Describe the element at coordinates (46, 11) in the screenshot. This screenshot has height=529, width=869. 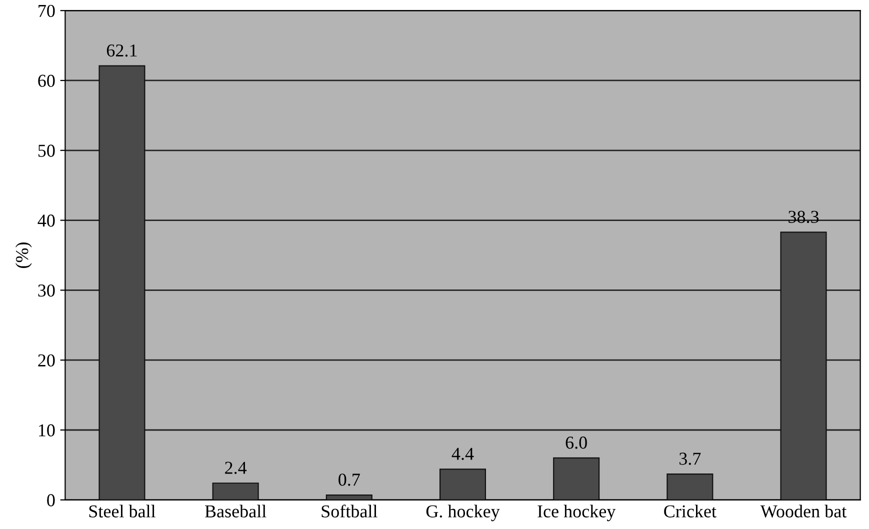
I see `y-tick-label: 70` at that location.